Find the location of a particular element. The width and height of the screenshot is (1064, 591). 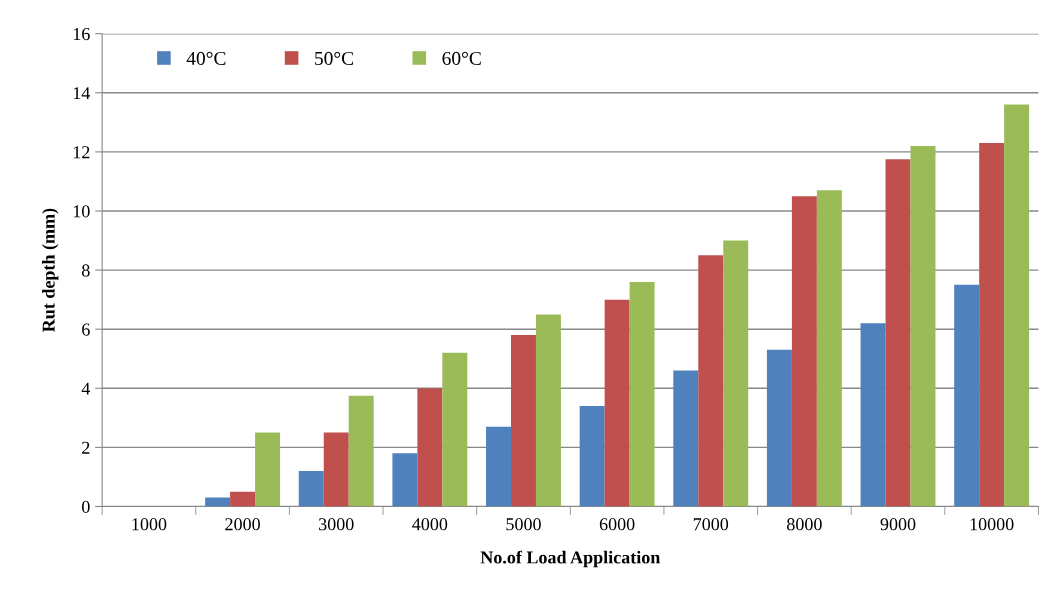

x-tick-label: 2000 is located at coordinates (242, 524).